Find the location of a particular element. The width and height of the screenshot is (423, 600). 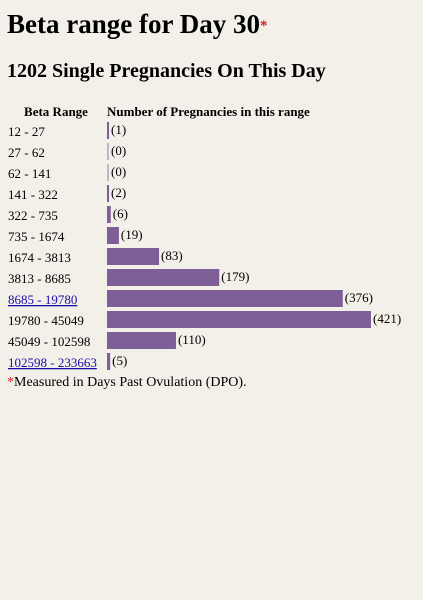

page-subtitle: 1202 Single Pregnancies On This Day is located at coordinates (166, 71).